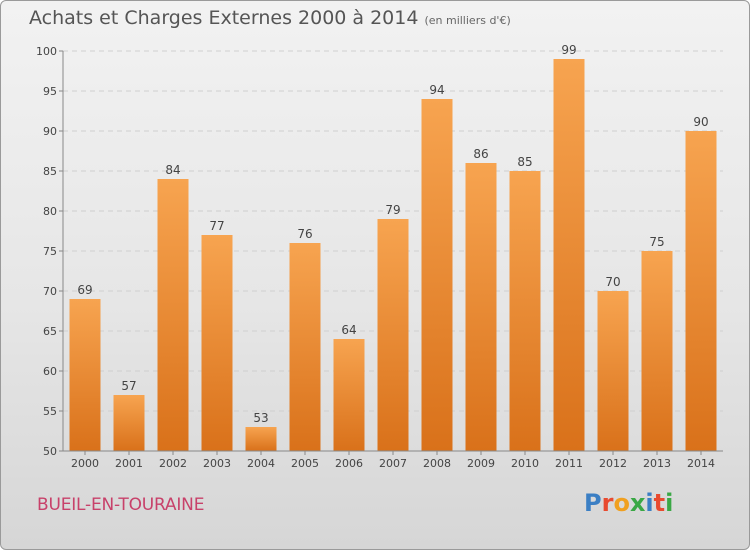  What do you see at coordinates (50, 171) in the screenshot?
I see `y-tick-label: 85` at bounding box center [50, 171].